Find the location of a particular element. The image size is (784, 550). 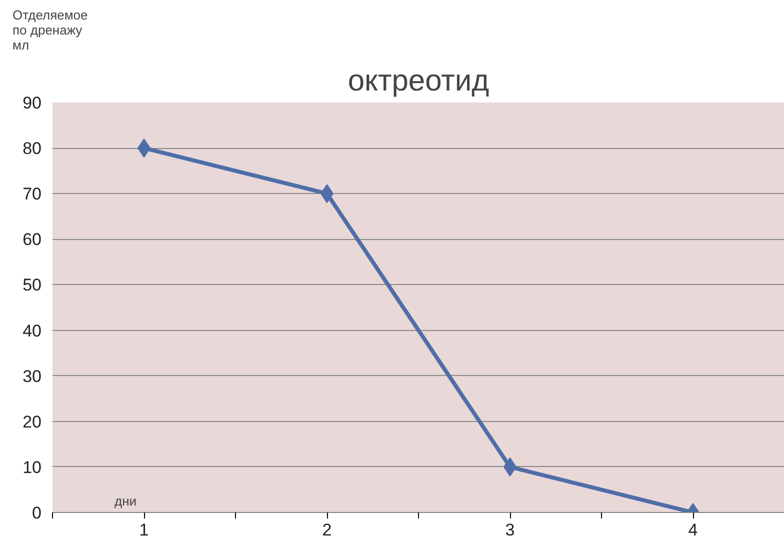

x-axis-title: дни is located at coordinates (125, 501).